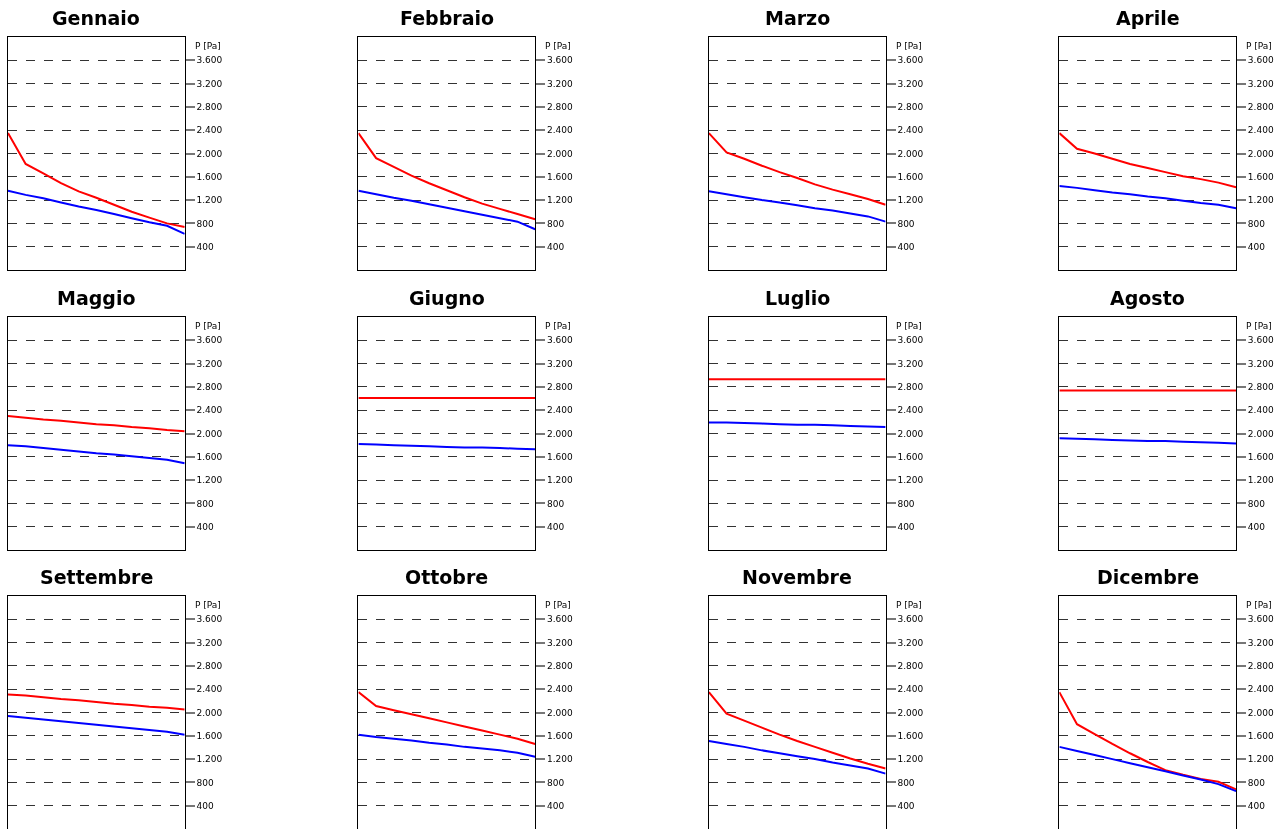 This screenshot has width=1274, height=829. What do you see at coordinates (96, 18) in the screenshot?
I see `chart-title: Gennaio` at bounding box center [96, 18].